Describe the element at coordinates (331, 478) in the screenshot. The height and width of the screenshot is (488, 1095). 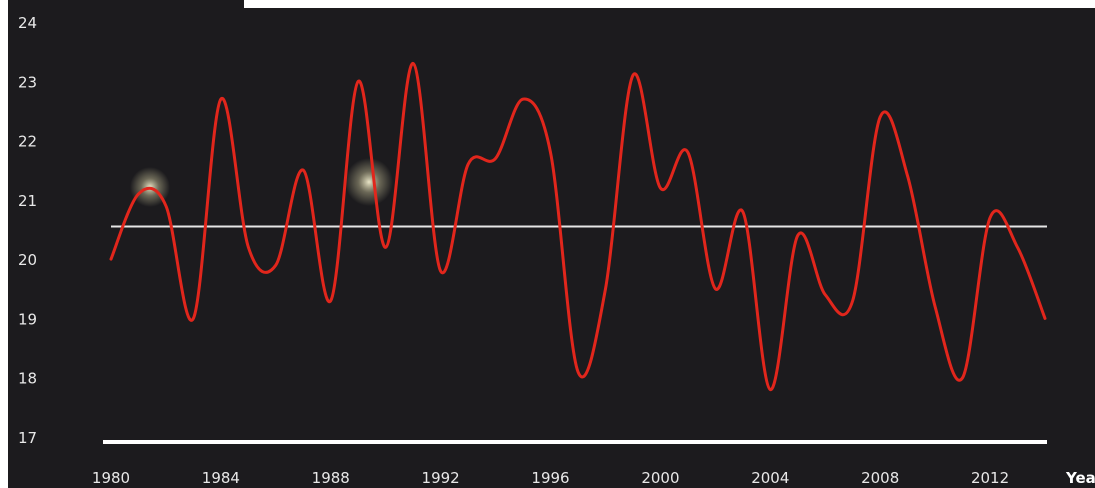
I see `x-tick-label: 1988` at that location.